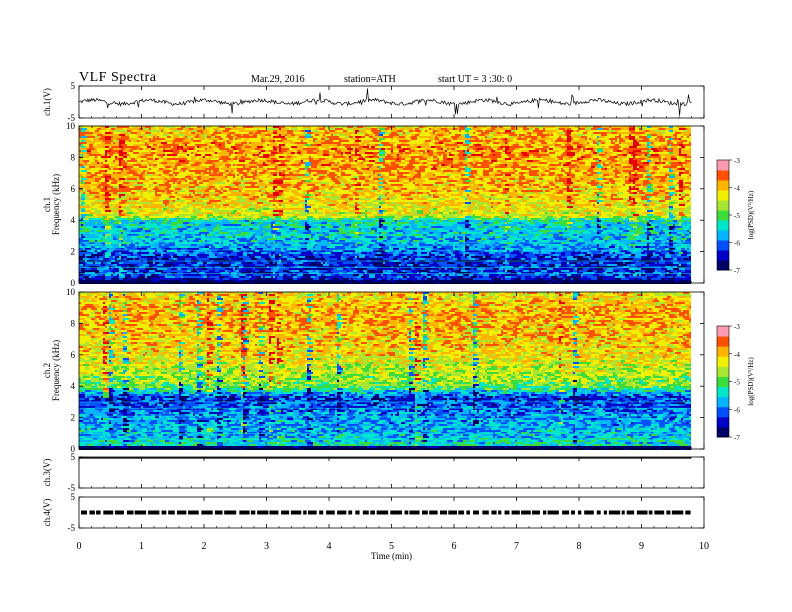 The height and width of the screenshot is (612, 792). Describe the element at coordinates (579, 546) in the screenshot. I see `xtick-label: 8` at that location.